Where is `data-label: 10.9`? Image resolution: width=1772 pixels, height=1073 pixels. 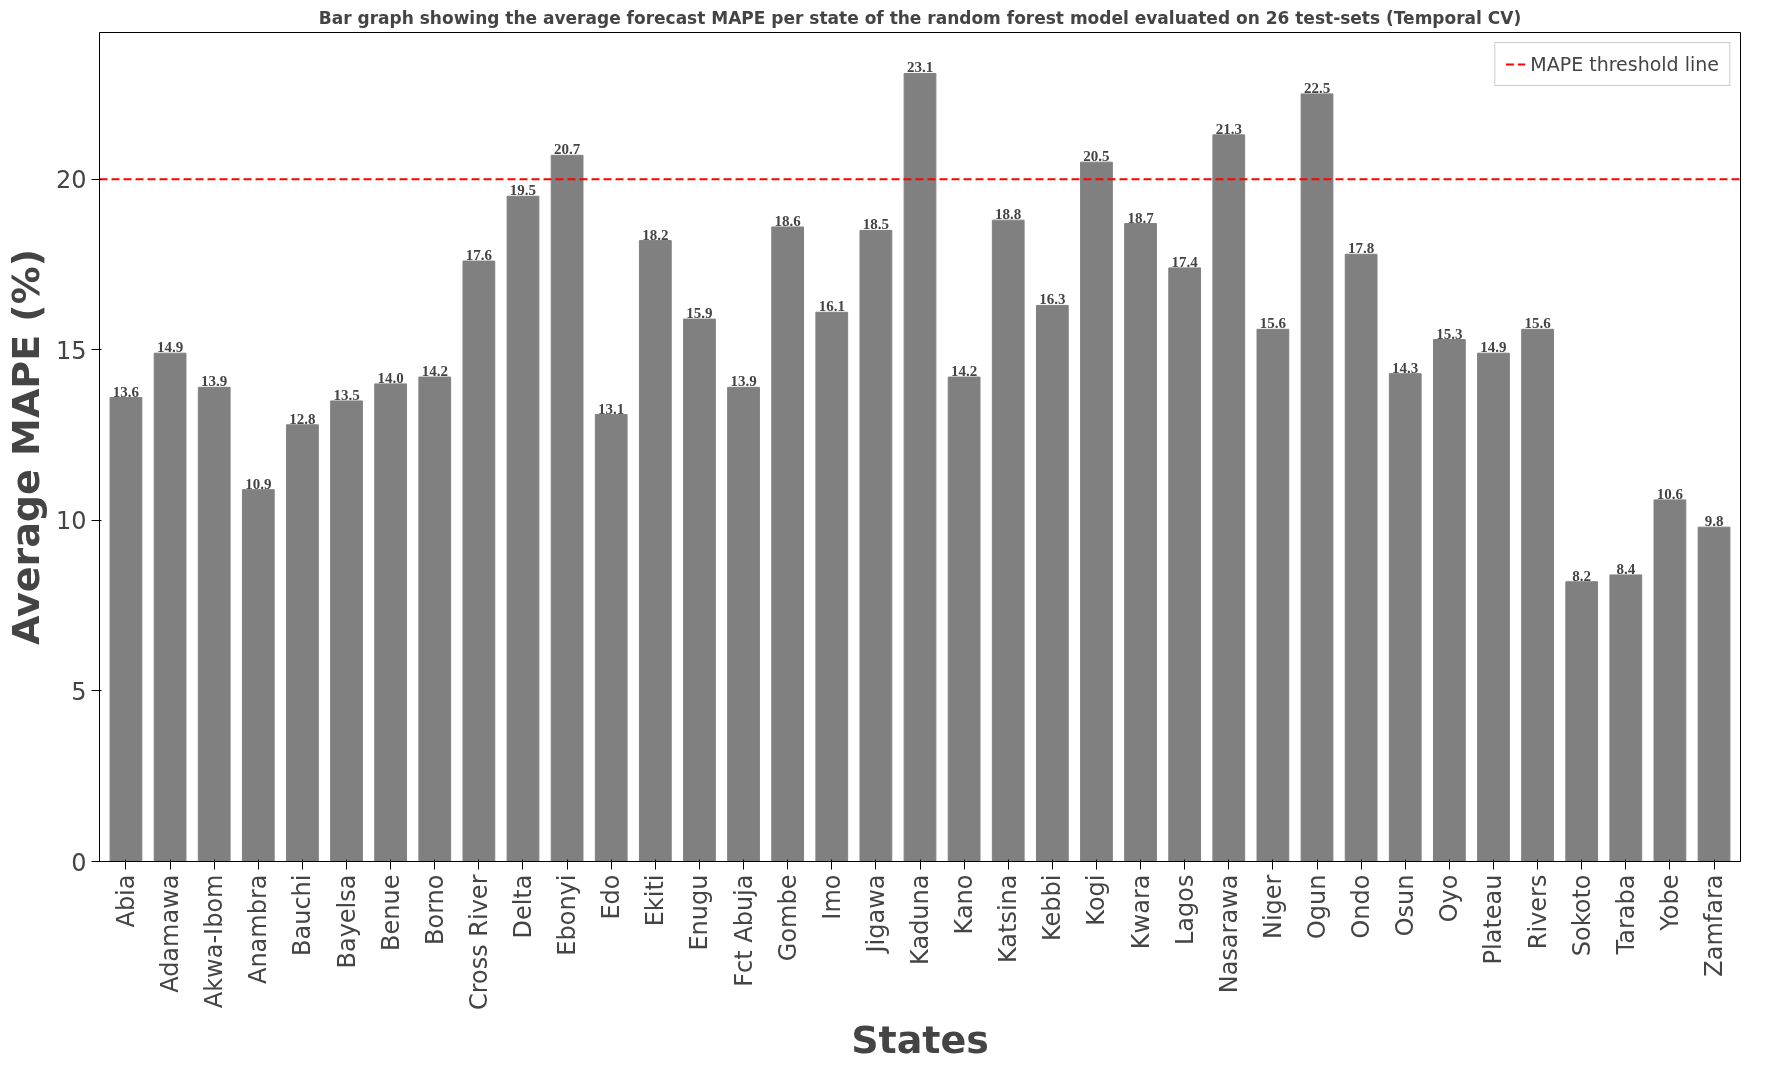
data-label: 10.9 is located at coordinates (258, 483).